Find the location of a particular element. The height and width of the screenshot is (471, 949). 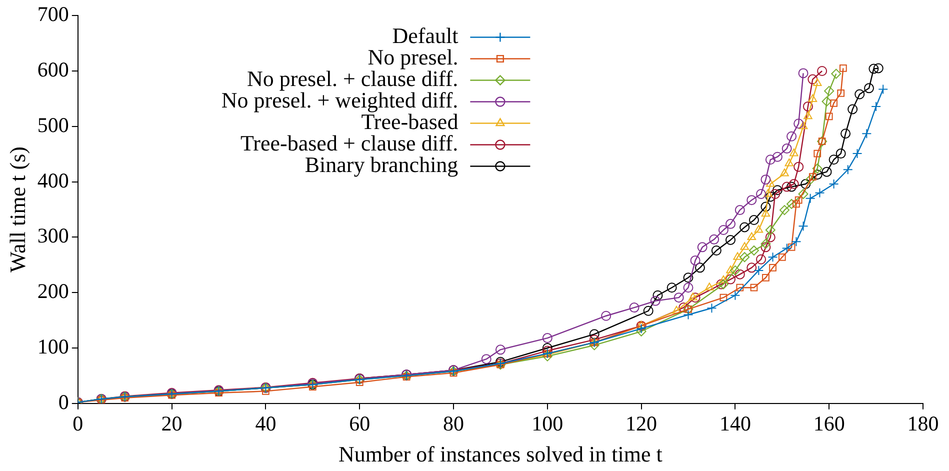

x-tick-label: 180 is located at coordinates (923, 424).